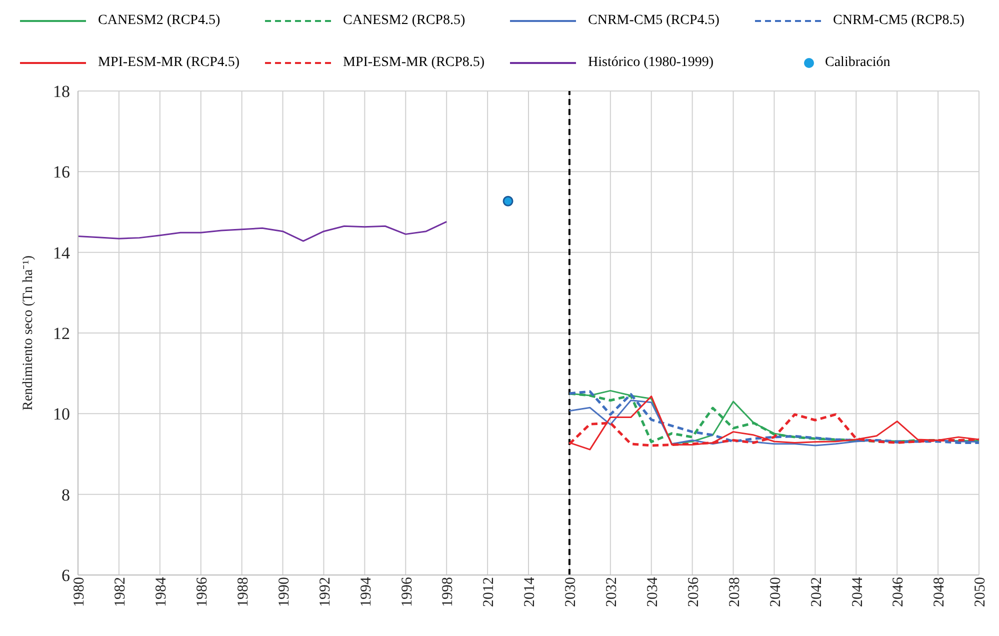  What do you see at coordinates (816, 592) in the screenshot?
I see `x-tick-label: 2042` at bounding box center [816, 592].